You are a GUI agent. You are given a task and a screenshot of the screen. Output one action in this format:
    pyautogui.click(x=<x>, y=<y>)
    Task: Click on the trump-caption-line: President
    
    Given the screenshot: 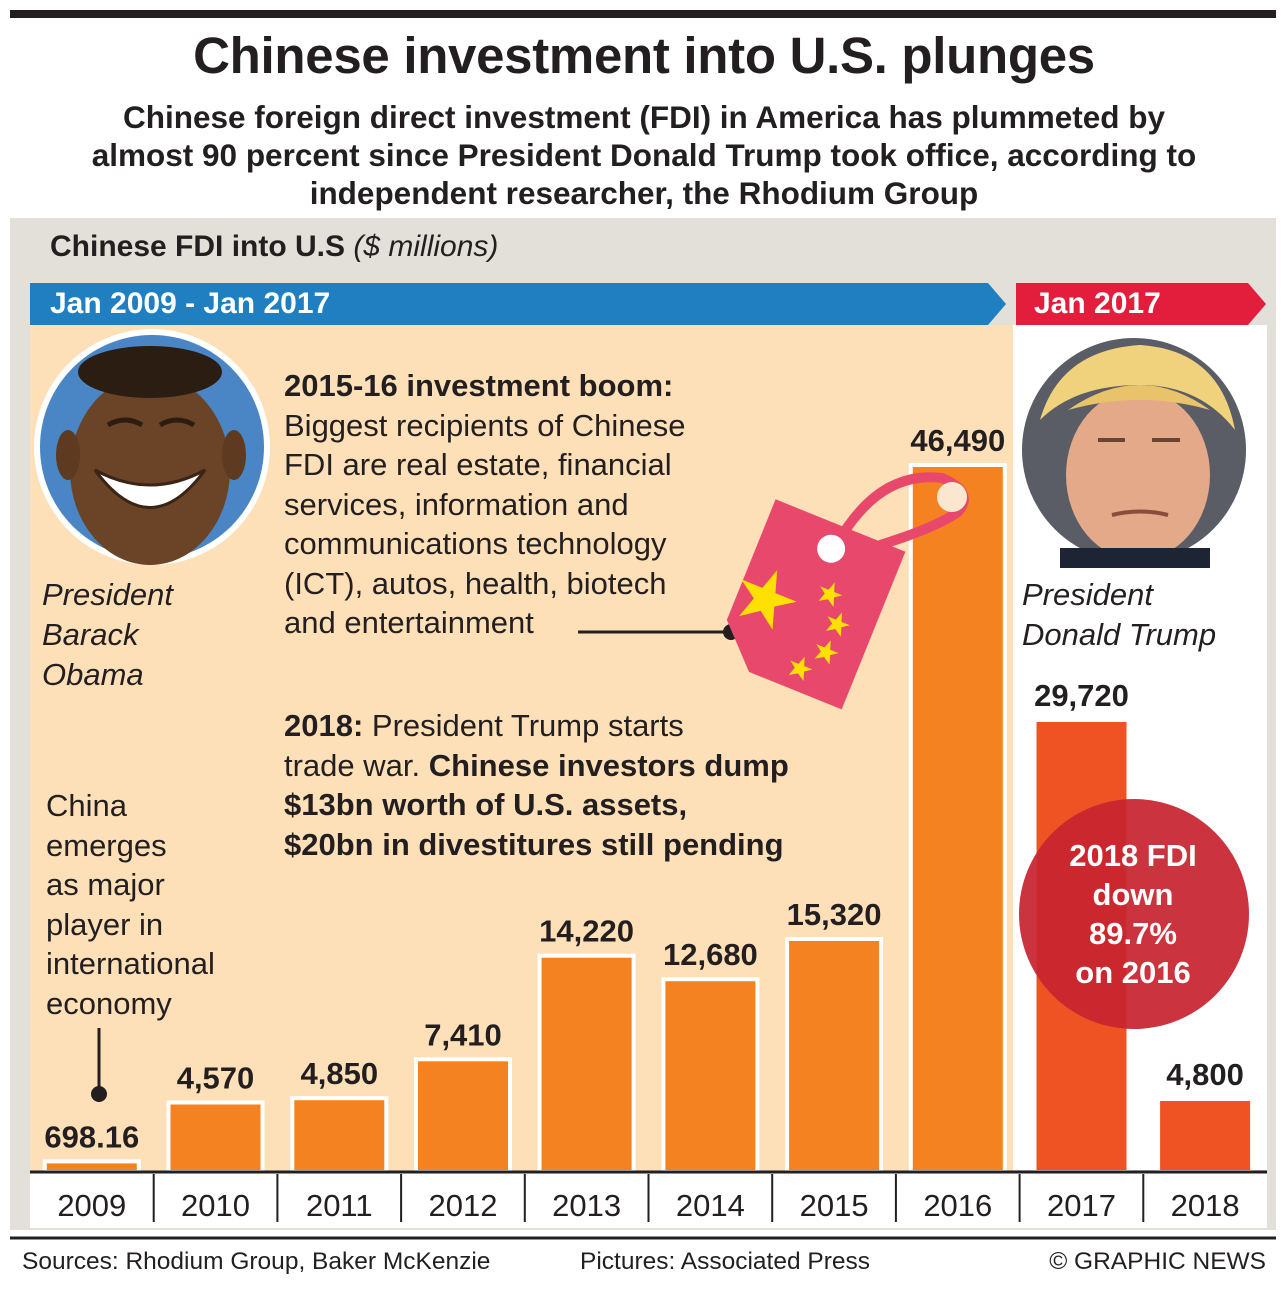 What is the action you would take?
    pyautogui.click(x=1087, y=594)
    